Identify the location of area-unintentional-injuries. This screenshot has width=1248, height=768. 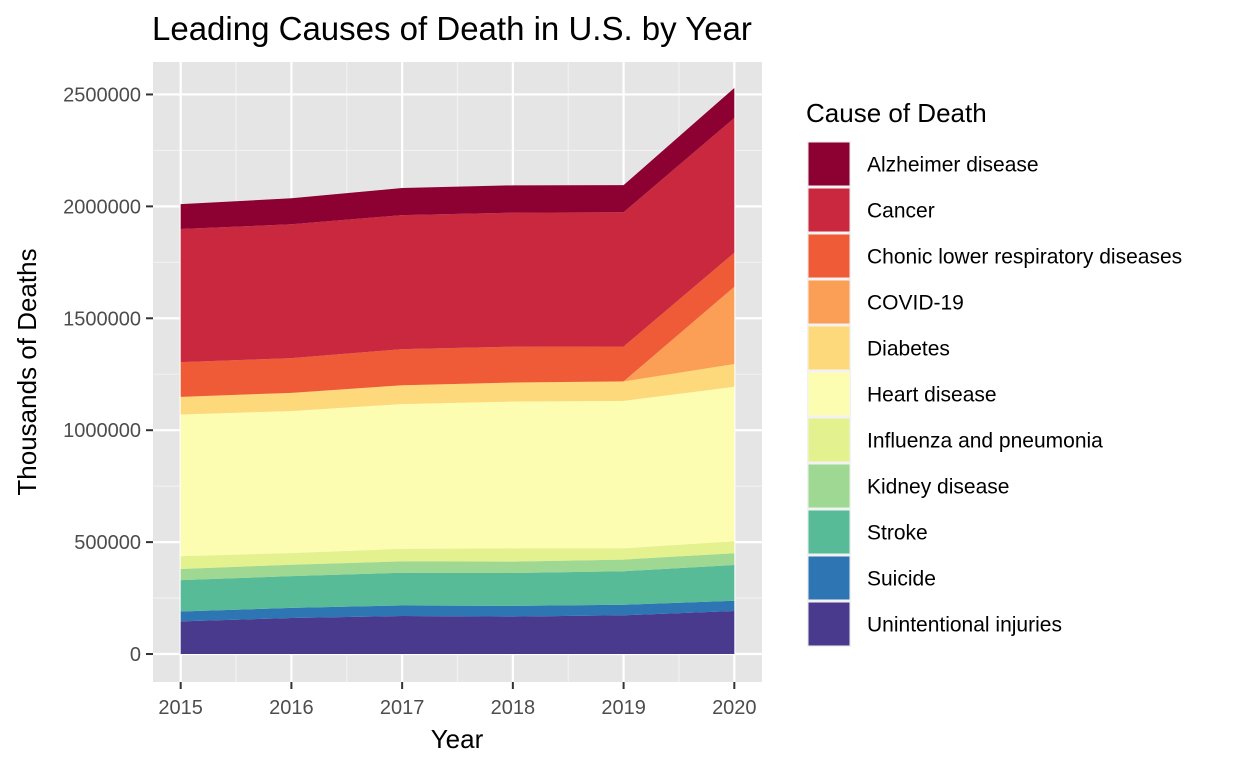
(457, 633).